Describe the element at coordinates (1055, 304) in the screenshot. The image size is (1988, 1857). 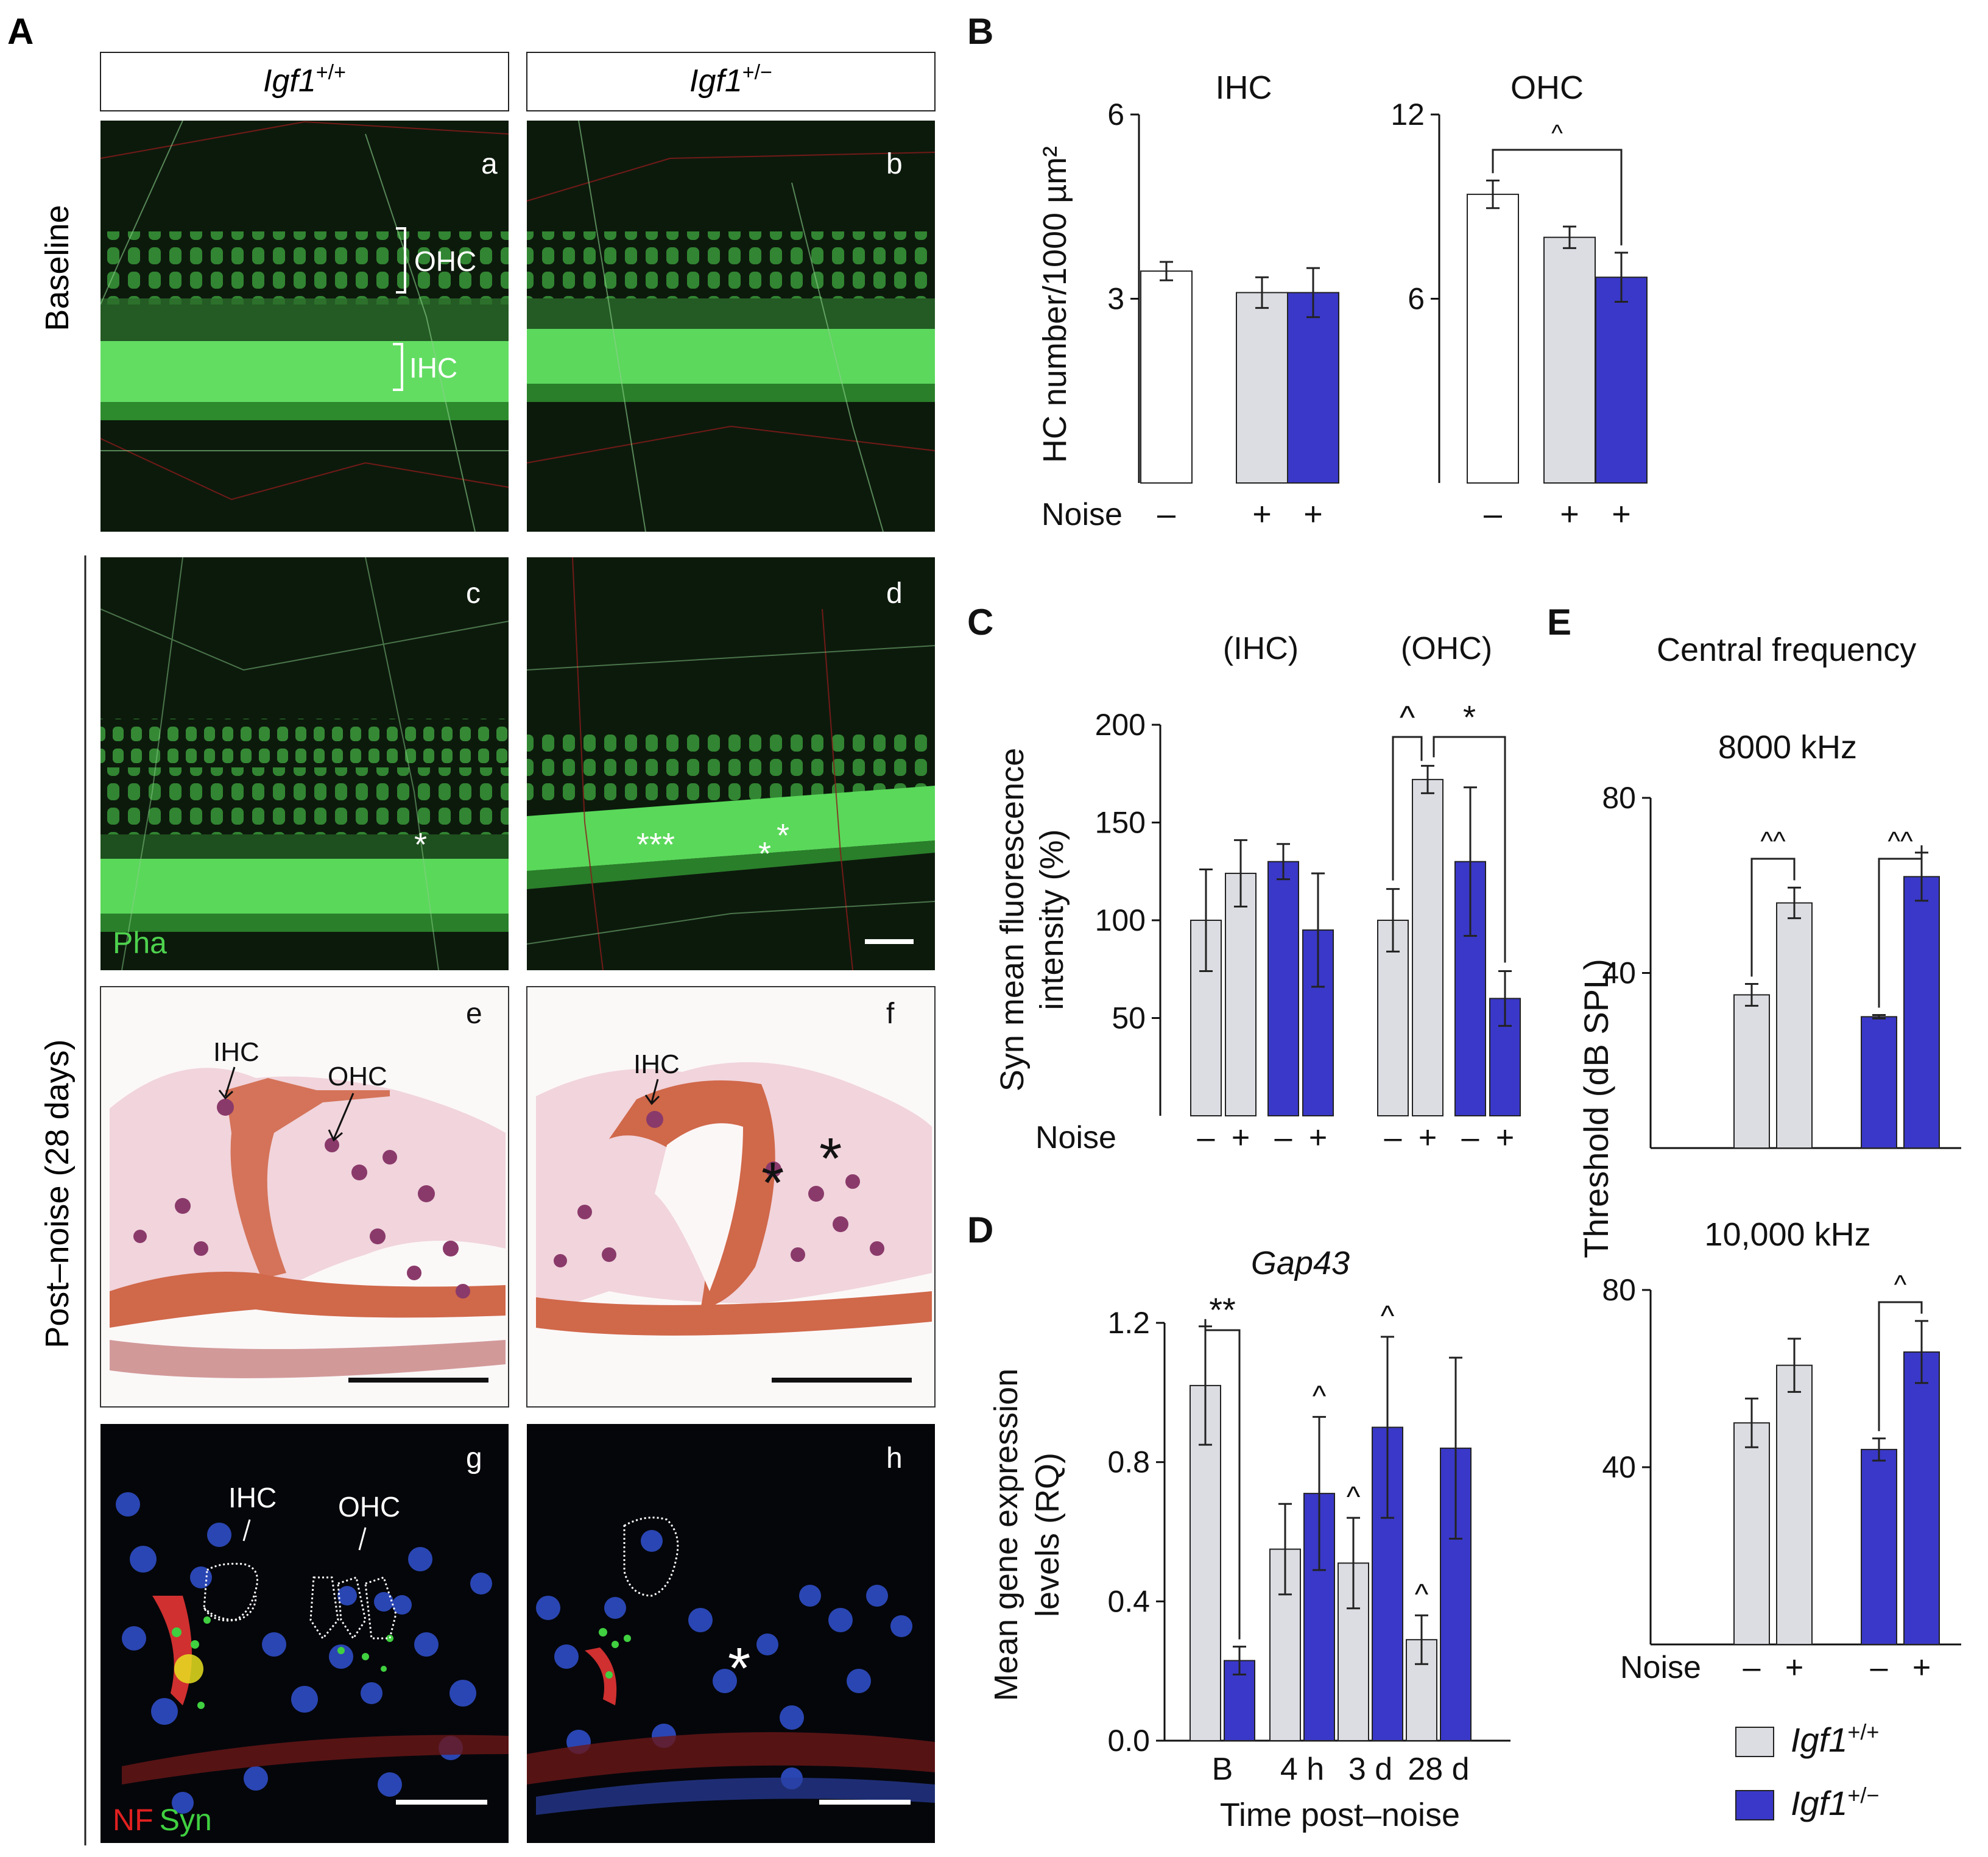
I see `chart-b-ylabel: HC number/1000 µm²` at that location.